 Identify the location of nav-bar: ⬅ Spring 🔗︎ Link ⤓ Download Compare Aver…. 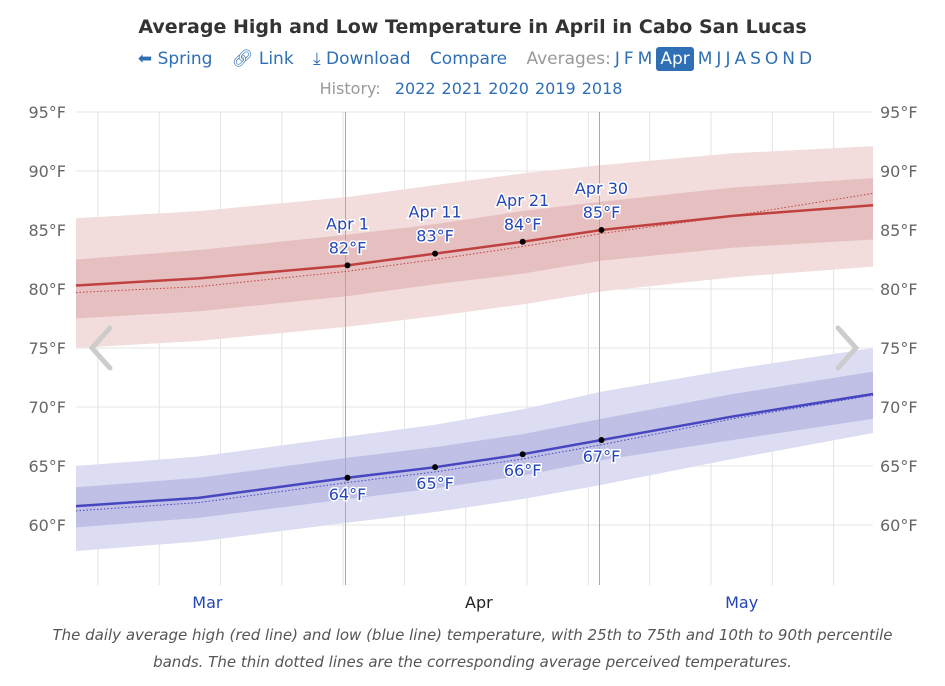
(472, 59).